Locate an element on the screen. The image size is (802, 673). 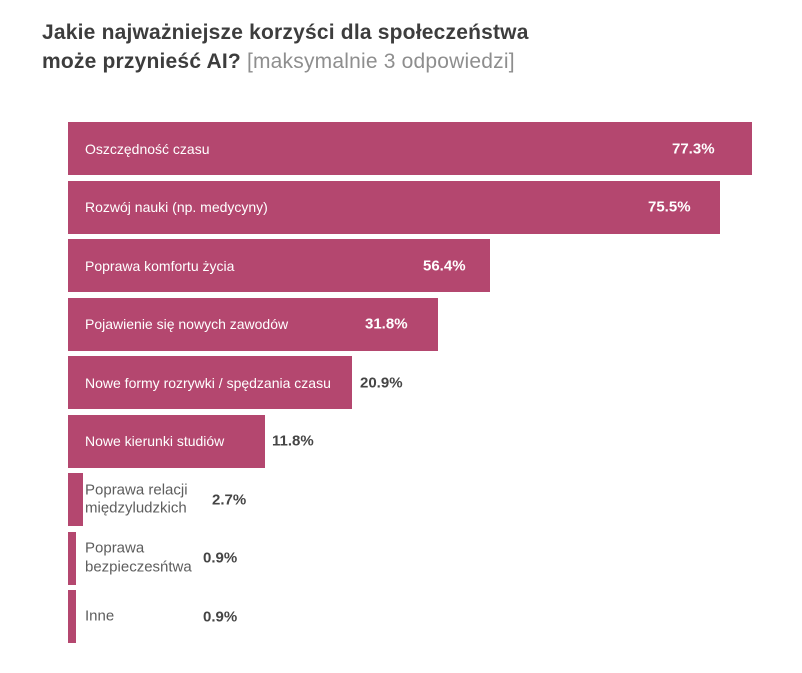
bar-row: Nowe kierunki studiów 11.8% is located at coordinates (435, 441).